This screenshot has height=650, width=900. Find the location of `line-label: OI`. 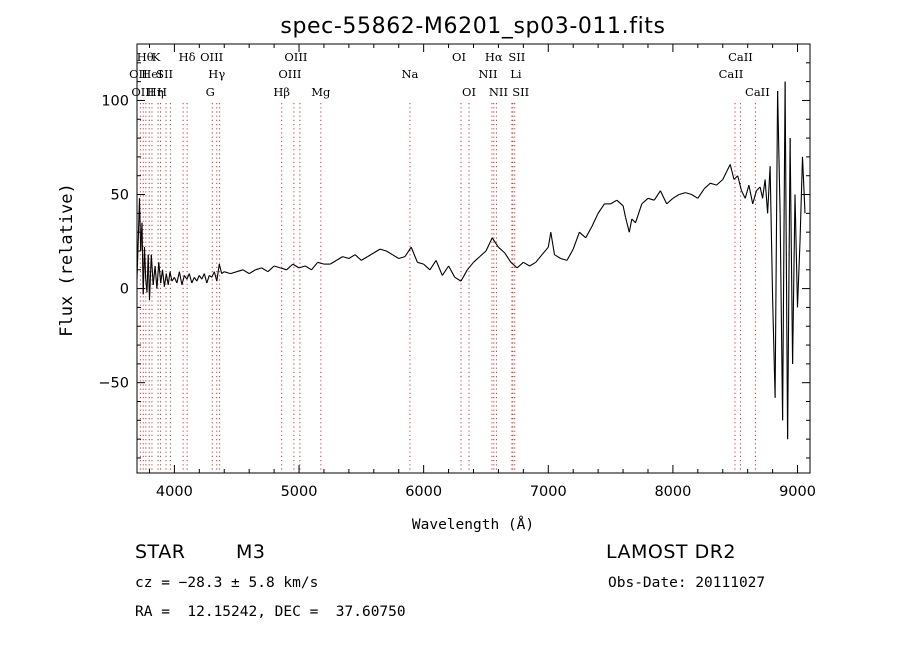

line-label: OI is located at coordinates (469, 92).